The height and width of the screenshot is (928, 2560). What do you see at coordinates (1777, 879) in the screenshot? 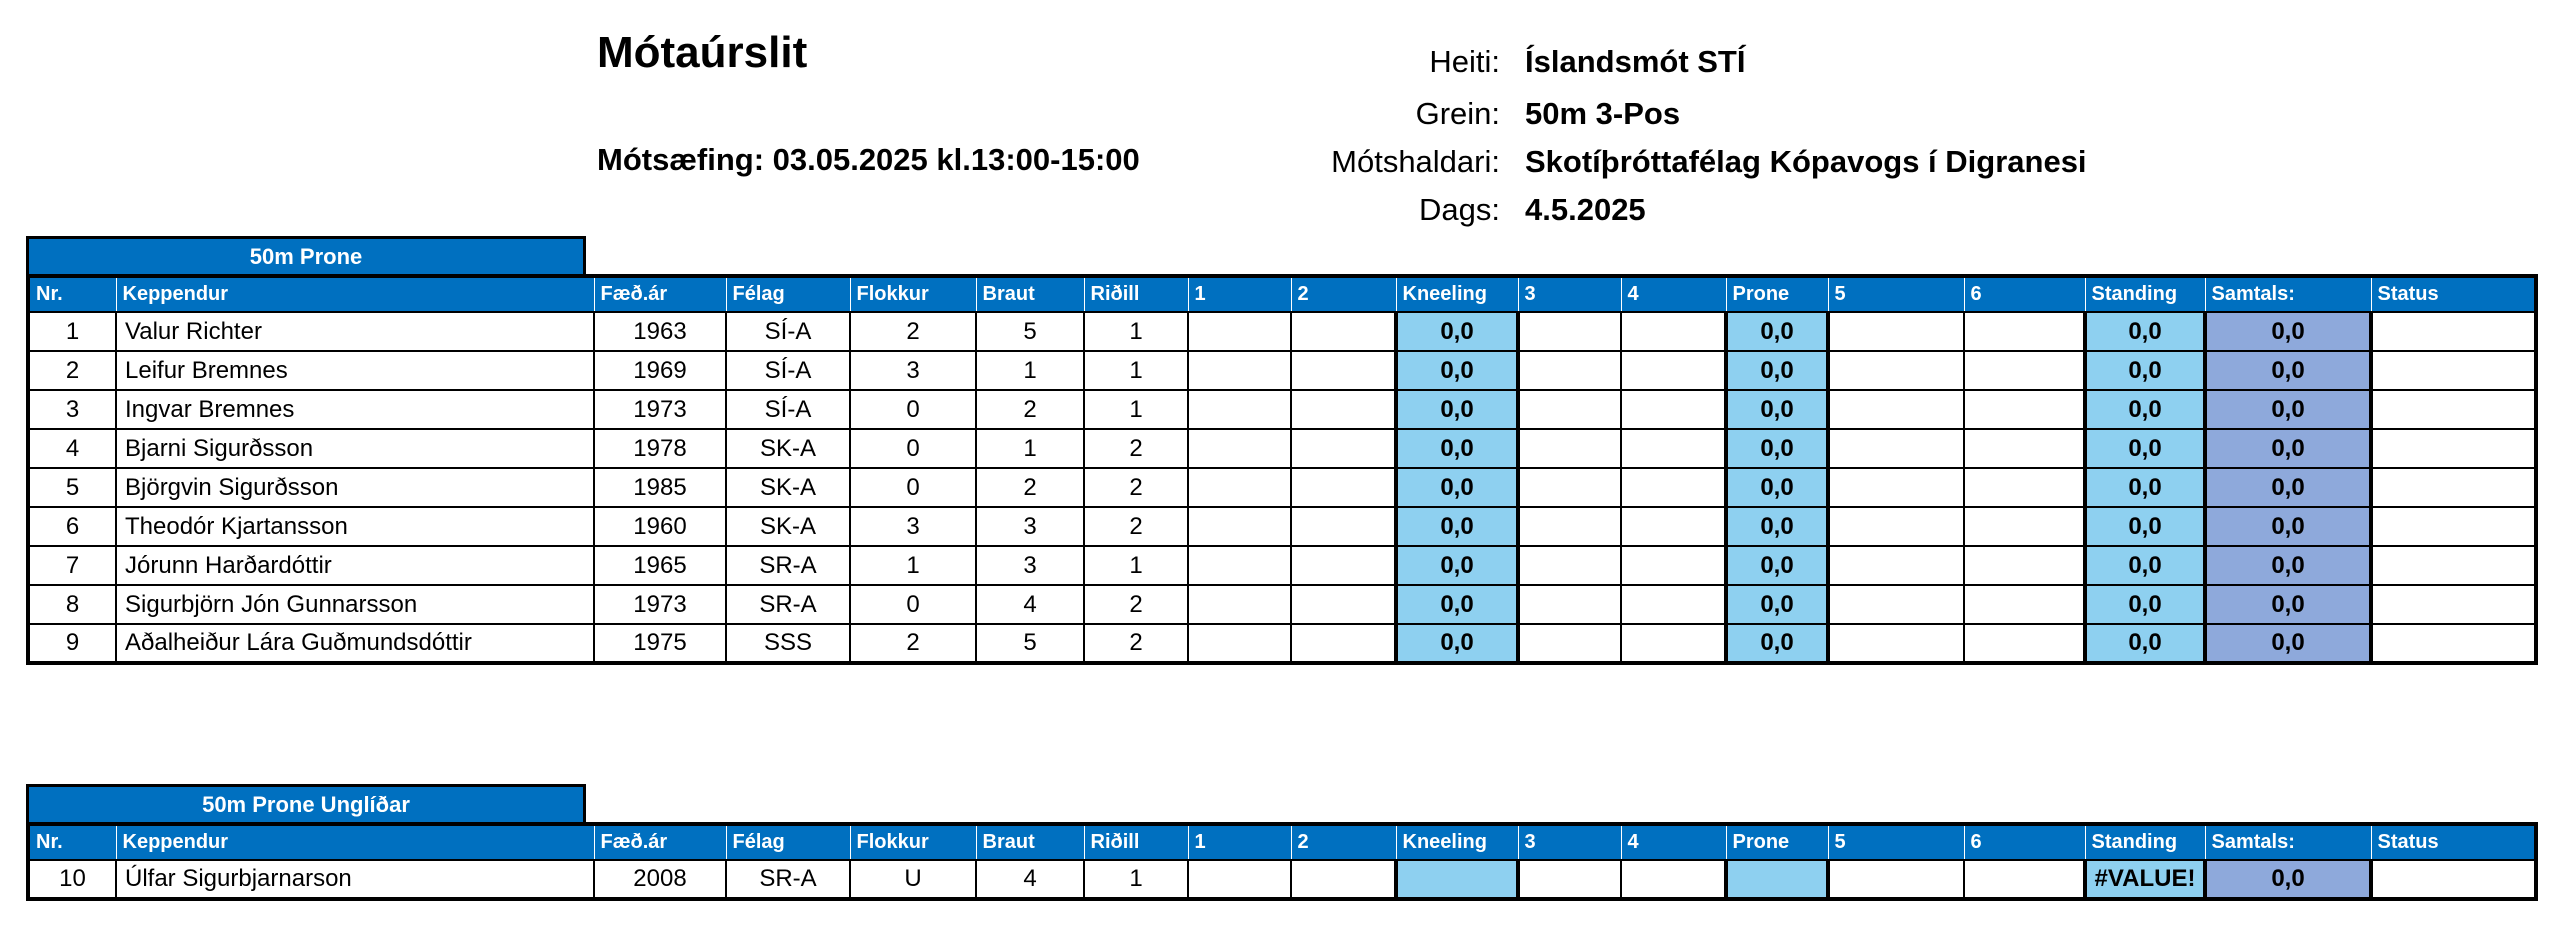
I see `cell-prone` at bounding box center [1777, 879].